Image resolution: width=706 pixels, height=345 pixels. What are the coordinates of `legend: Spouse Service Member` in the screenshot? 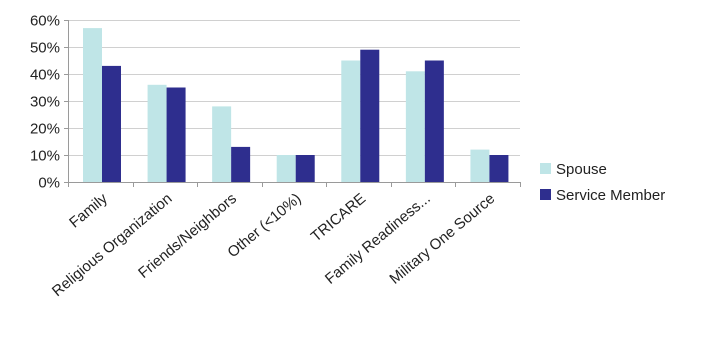 It's located at (602, 182).